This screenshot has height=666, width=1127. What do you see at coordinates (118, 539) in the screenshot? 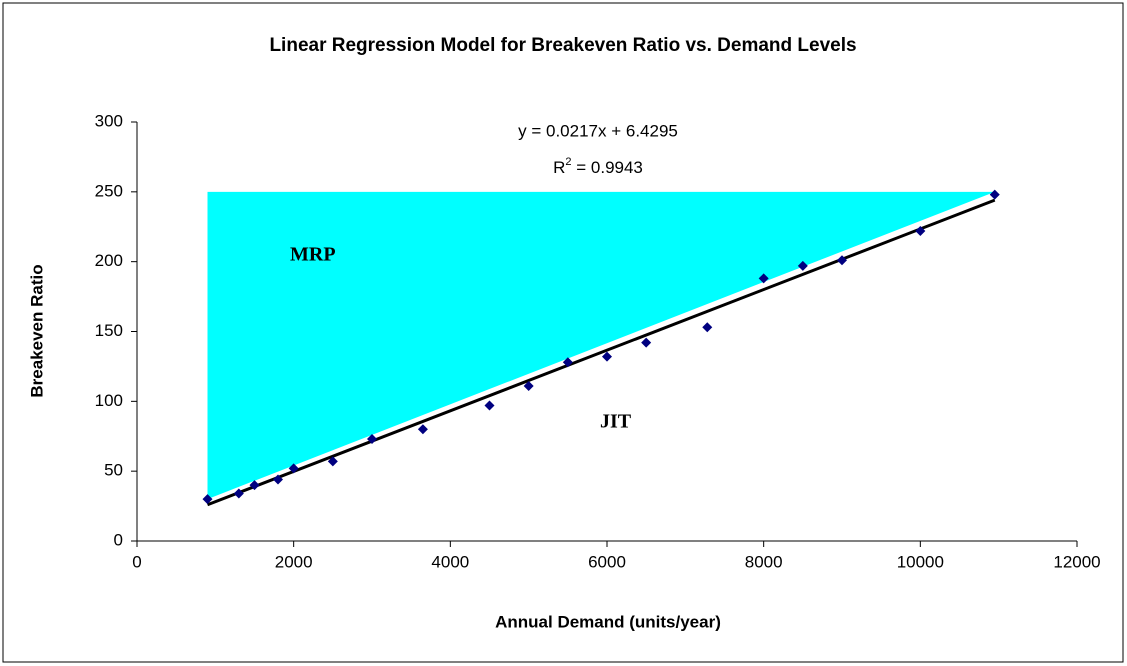
I see `y-tick-label: 0` at bounding box center [118, 539].